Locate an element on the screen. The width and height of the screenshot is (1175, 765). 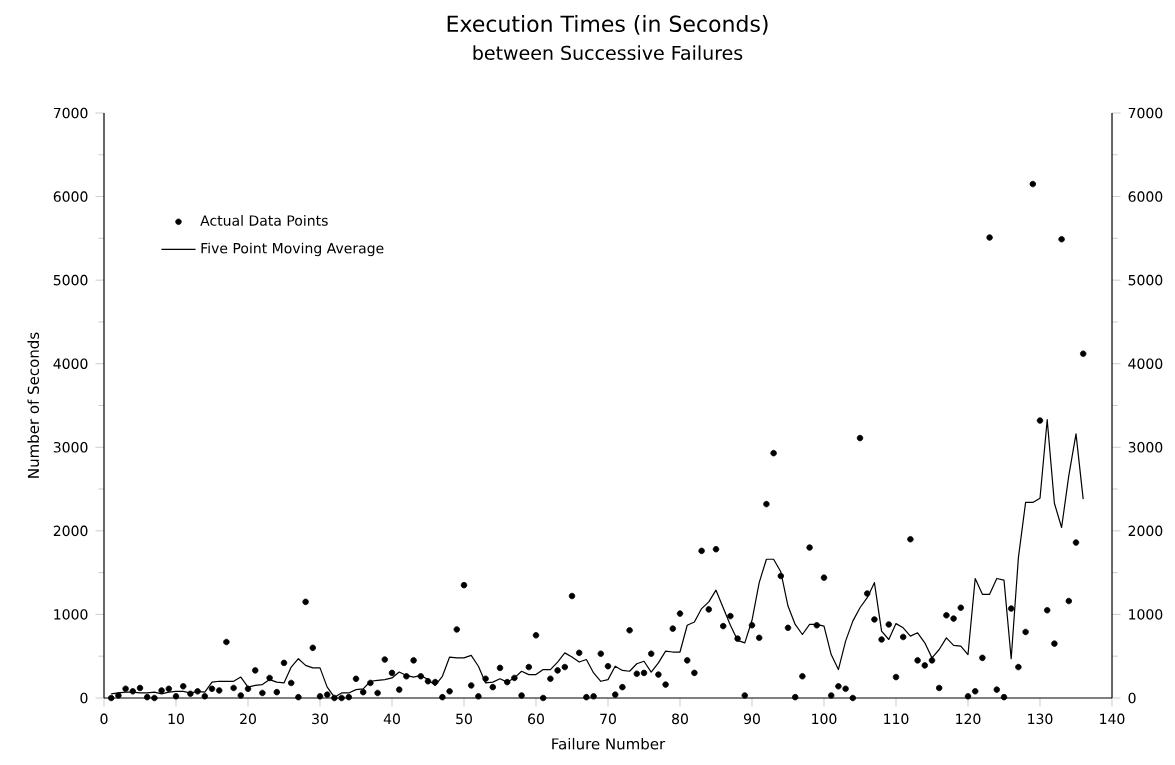
x-tick-label: 30 is located at coordinates (320, 719).